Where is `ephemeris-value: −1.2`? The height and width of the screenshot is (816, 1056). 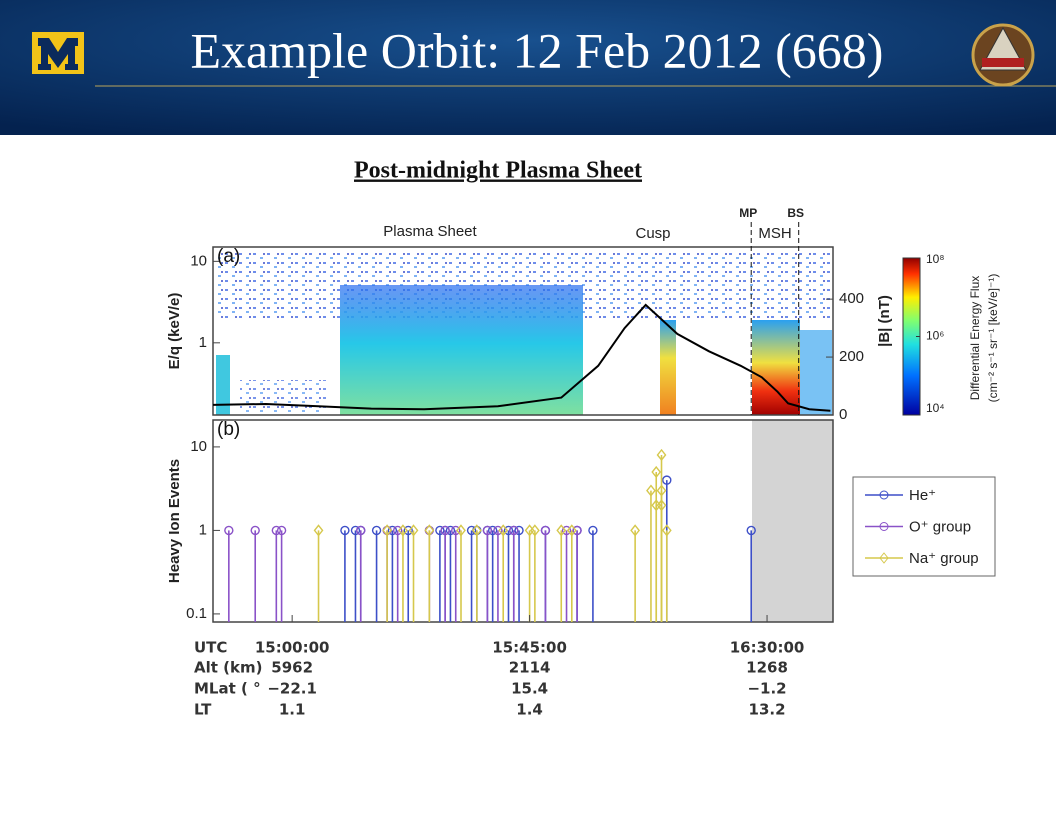 ephemeris-value: −1.2 is located at coordinates (766, 689).